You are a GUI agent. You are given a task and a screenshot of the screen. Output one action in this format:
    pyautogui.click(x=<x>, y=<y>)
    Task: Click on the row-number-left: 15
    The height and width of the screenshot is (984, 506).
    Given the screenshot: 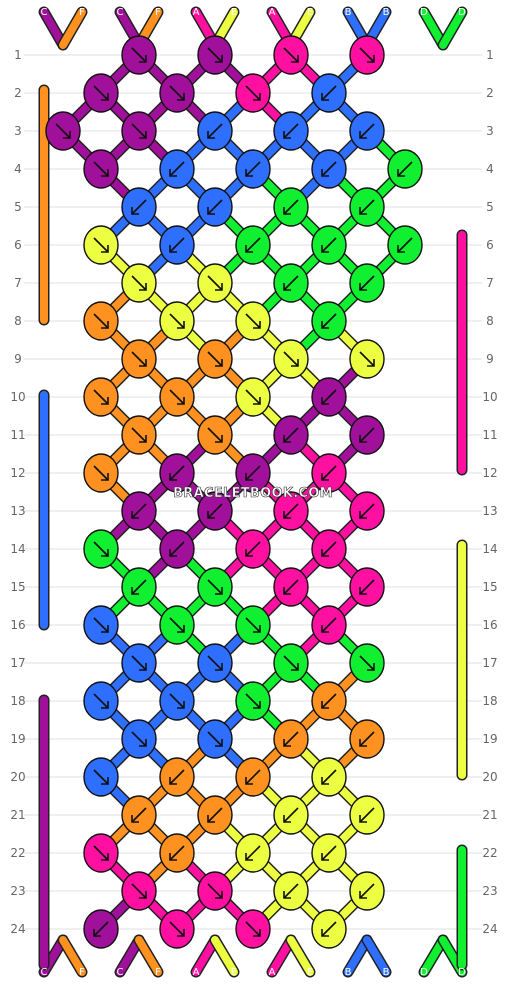 What is the action you would take?
    pyautogui.click(x=17, y=587)
    